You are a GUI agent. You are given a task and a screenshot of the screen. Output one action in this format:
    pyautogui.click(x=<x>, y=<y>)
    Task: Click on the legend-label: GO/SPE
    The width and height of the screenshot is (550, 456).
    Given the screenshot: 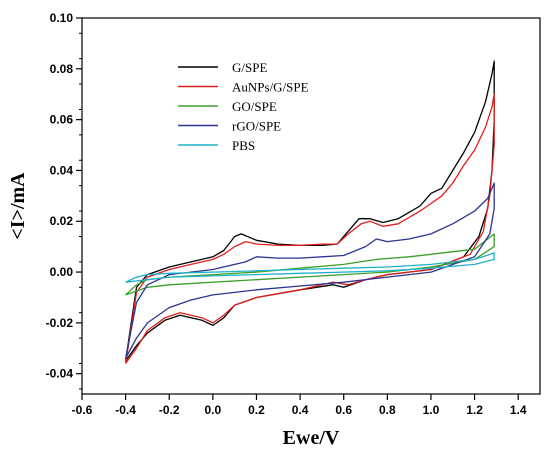 What is the action you would take?
    pyautogui.click(x=254, y=106)
    